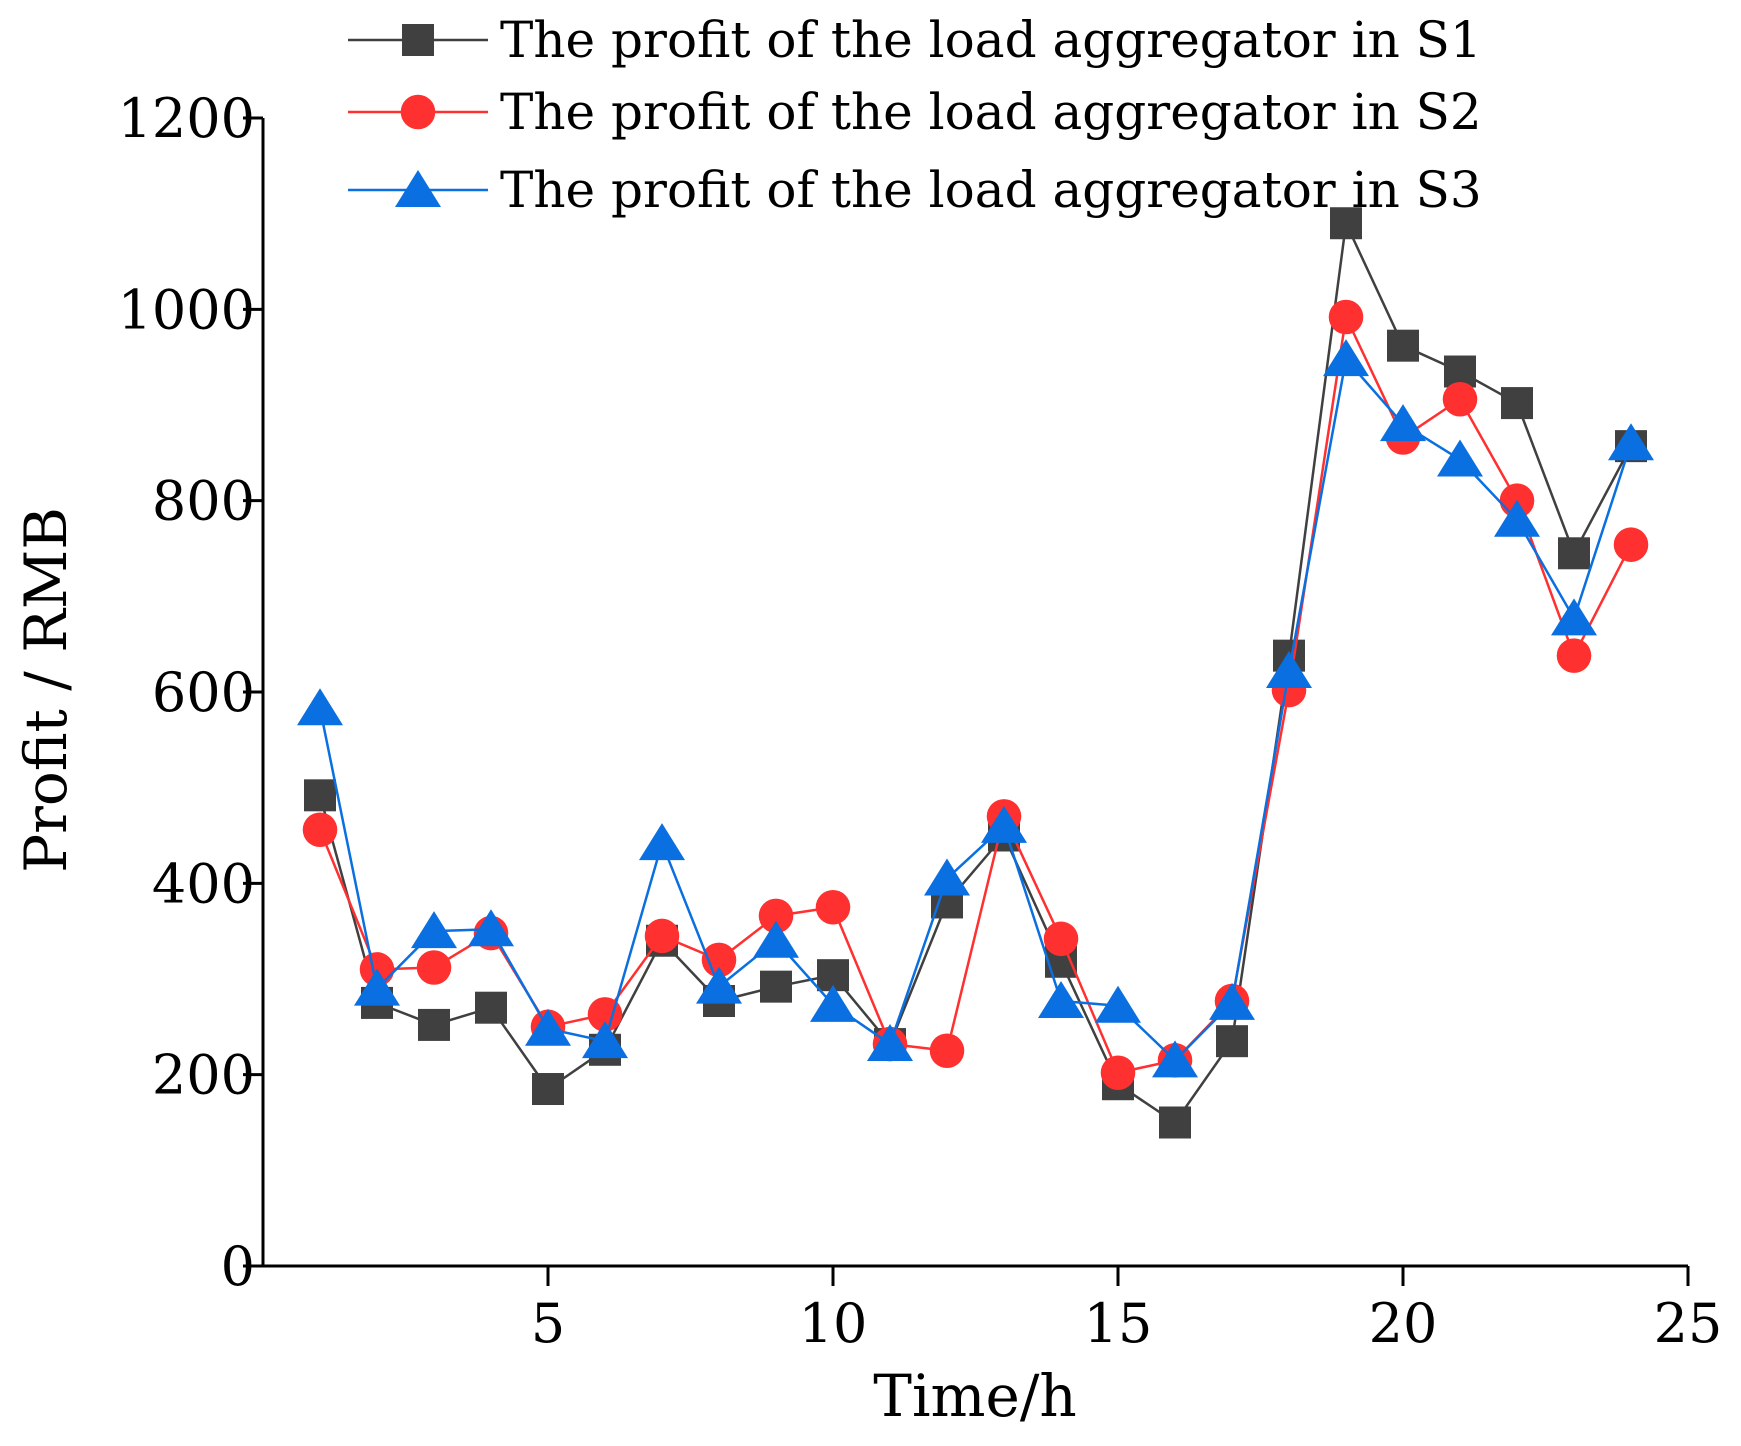  I want to click on y-tick-label: 200, so click(203, 1075).